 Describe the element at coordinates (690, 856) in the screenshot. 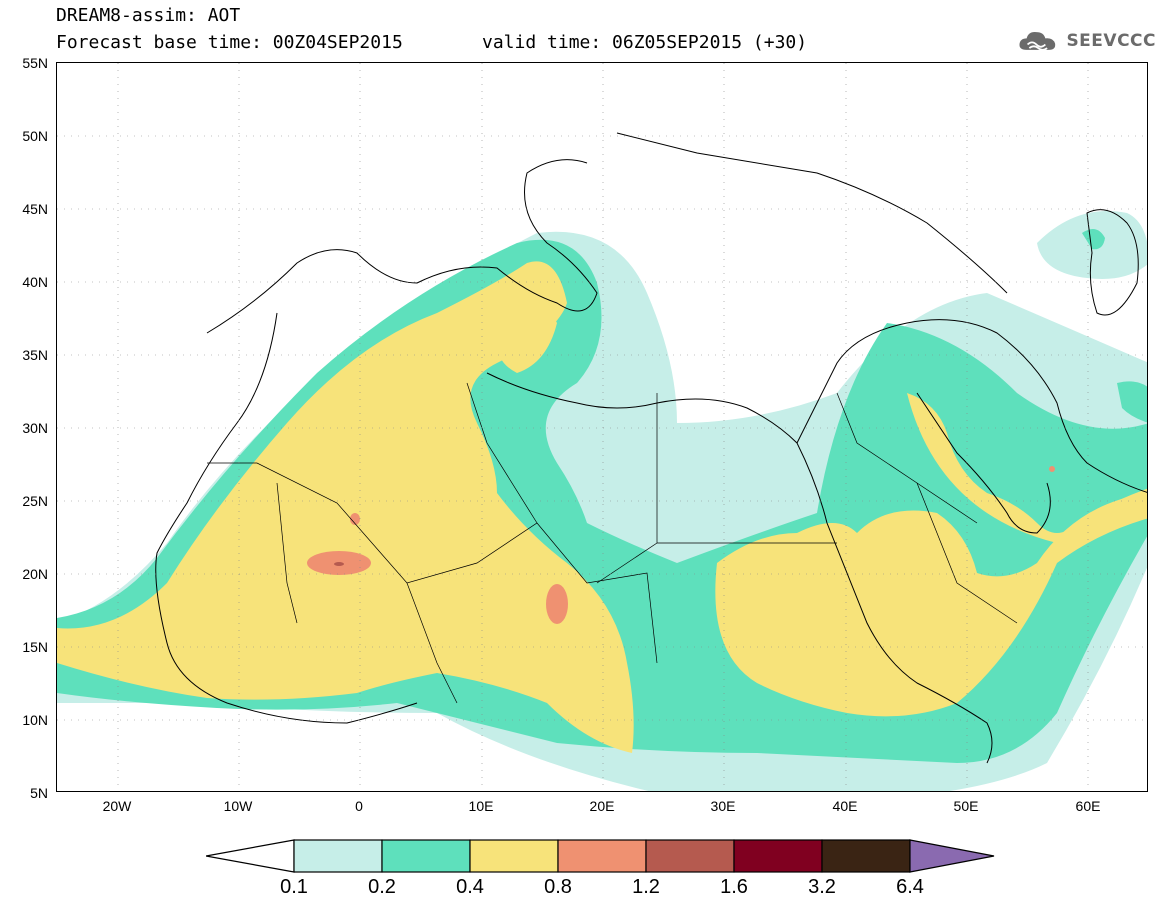

I see `colorbar-bin-1.2-1.6` at that location.